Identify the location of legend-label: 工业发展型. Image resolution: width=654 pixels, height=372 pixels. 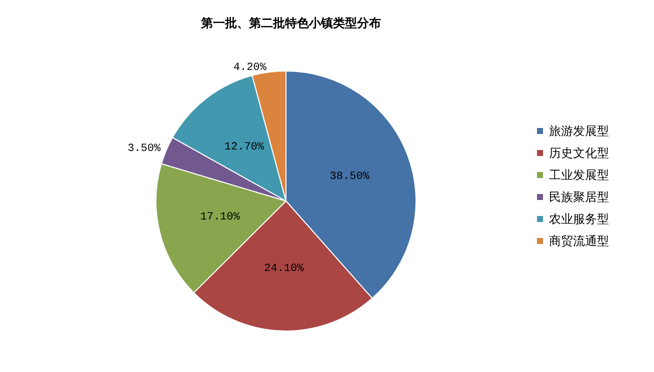
(579, 175).